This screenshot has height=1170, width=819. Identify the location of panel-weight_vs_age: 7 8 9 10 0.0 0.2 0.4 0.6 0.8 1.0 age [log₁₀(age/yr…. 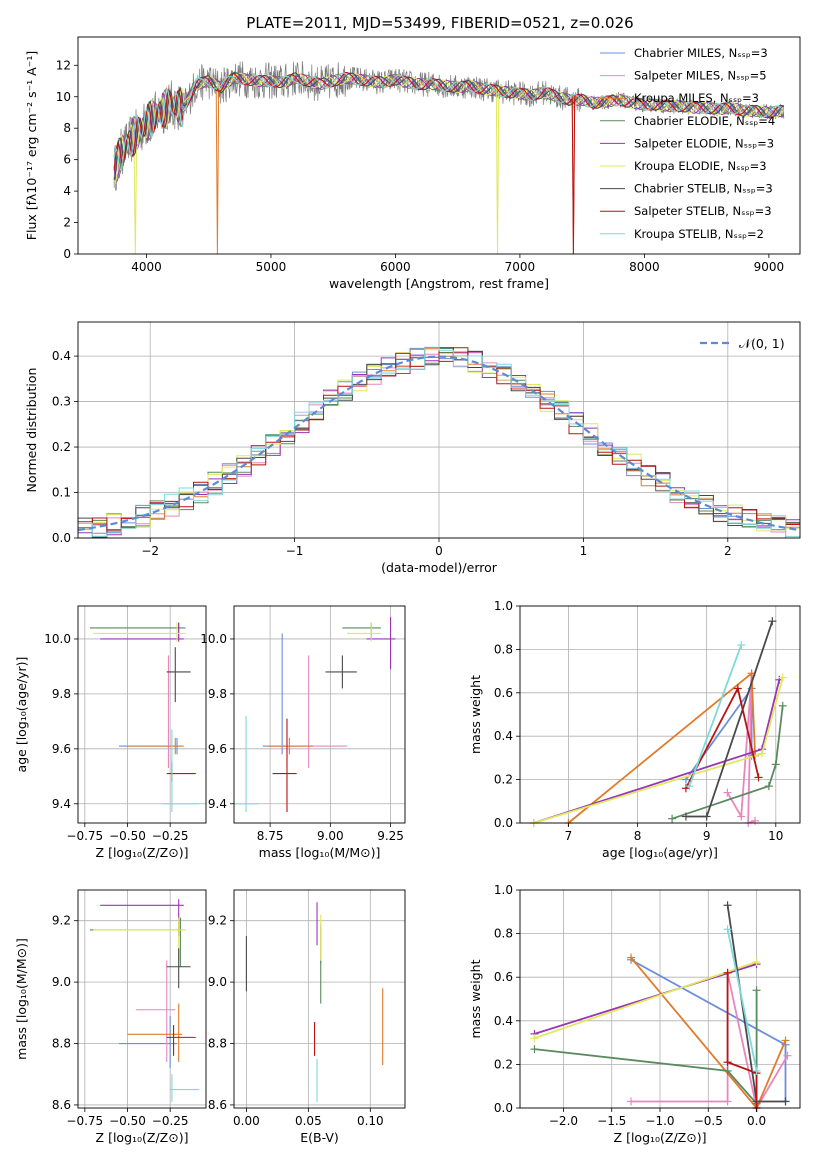
(634, 729).